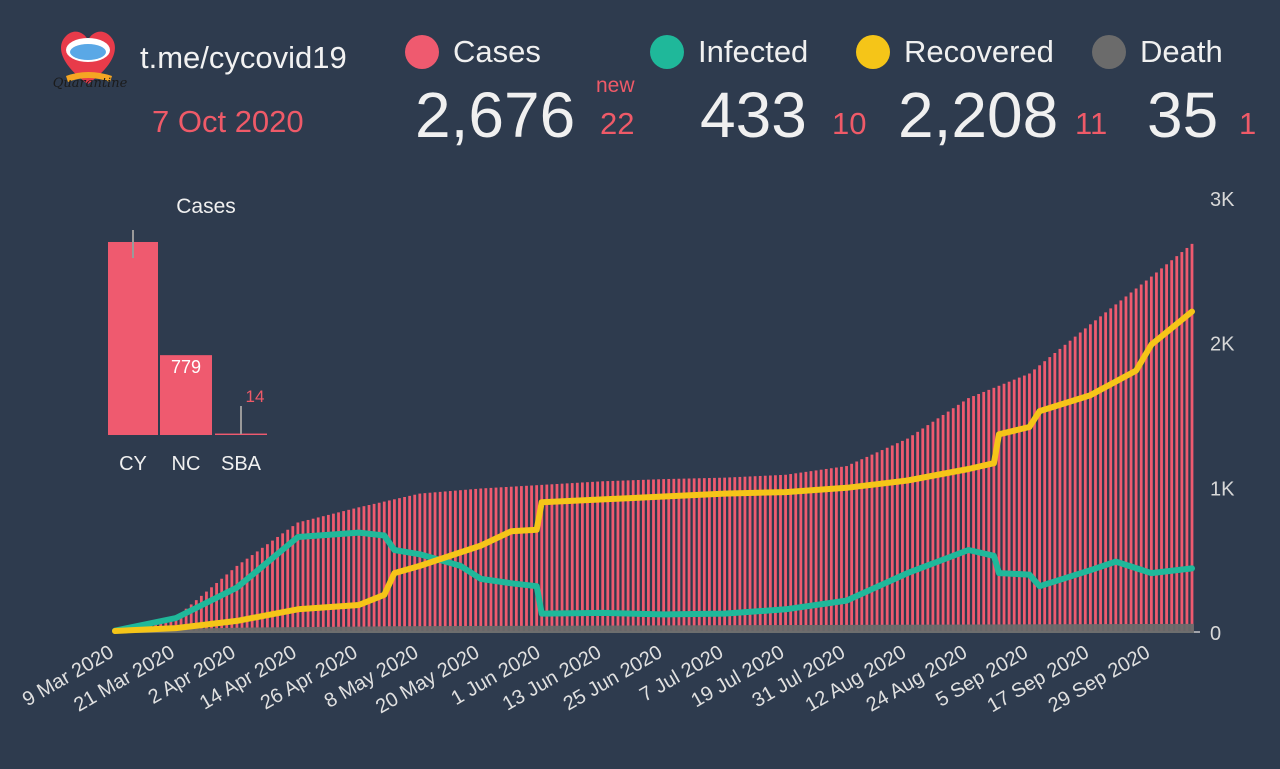 This screenshot has width=1280, height=769. I want to click on y-tick-label: 3K, so click(1222, 200).